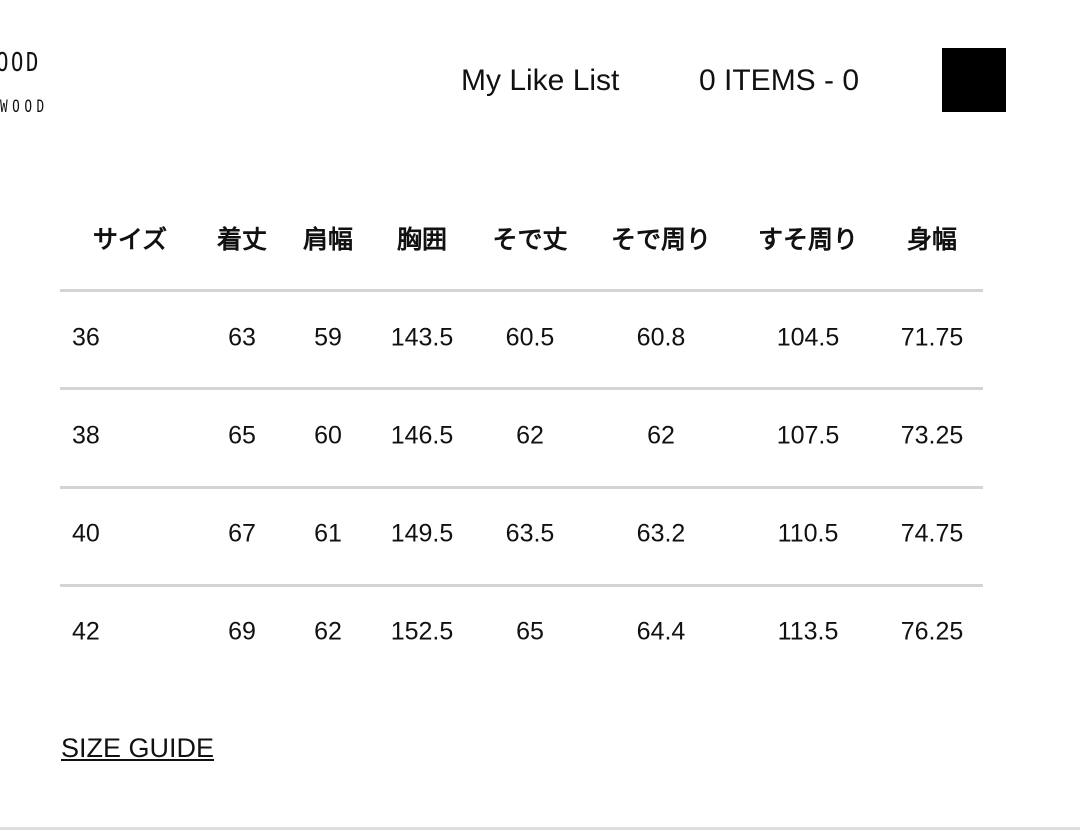 This screenshot has width=1080, height=830. What do you see at coordinates (328, 337) in the screenshot?
I see `table-cell: 59` at bounding box center [328, 337].